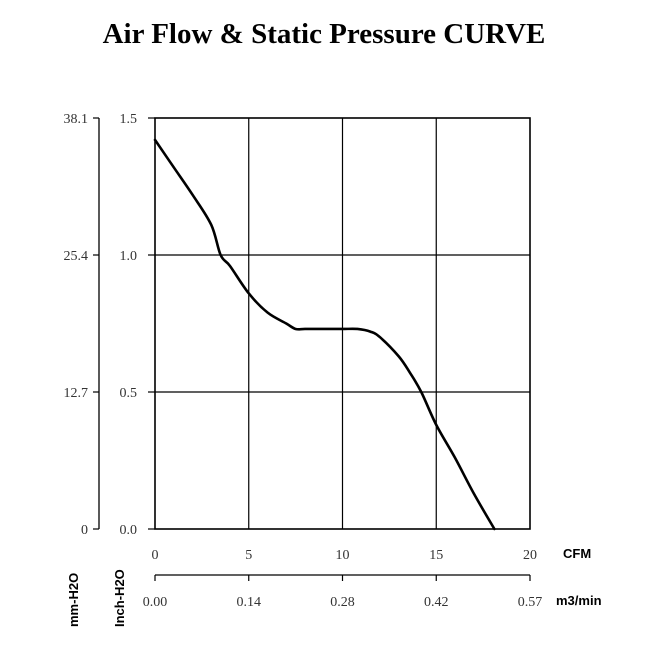  What do you see at coordinates (76, 393) in the screenshot?
I see `y2-tick-label: 12.7` at bounding box center [76, 393].